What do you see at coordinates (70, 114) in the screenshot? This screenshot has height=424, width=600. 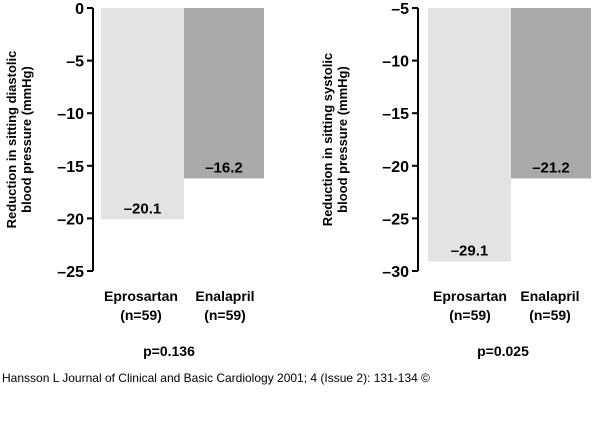 I see `chart1-y-tick-label: –10` at bounding box center [70, 114].